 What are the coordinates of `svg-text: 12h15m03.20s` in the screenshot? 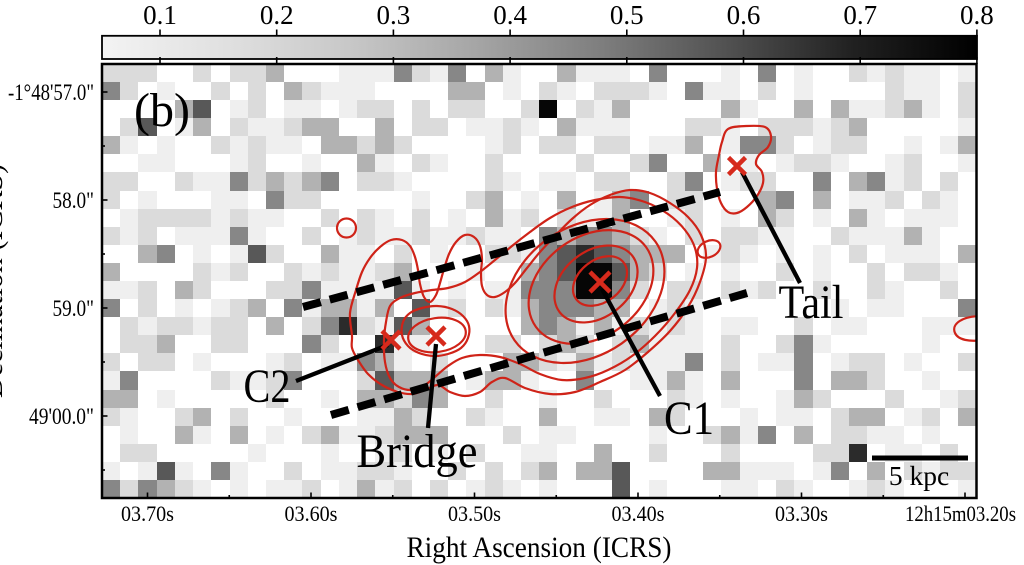 It's located at (960, 513).